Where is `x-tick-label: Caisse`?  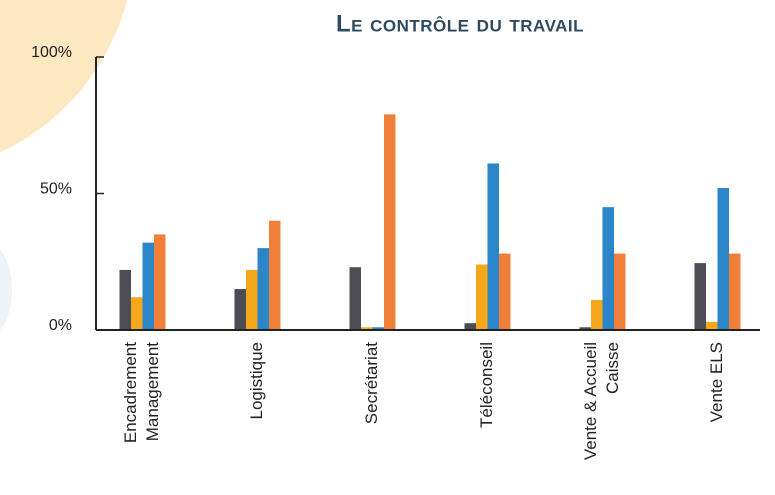 x-tick-label: Caisse is located at coordinates (612, 368).